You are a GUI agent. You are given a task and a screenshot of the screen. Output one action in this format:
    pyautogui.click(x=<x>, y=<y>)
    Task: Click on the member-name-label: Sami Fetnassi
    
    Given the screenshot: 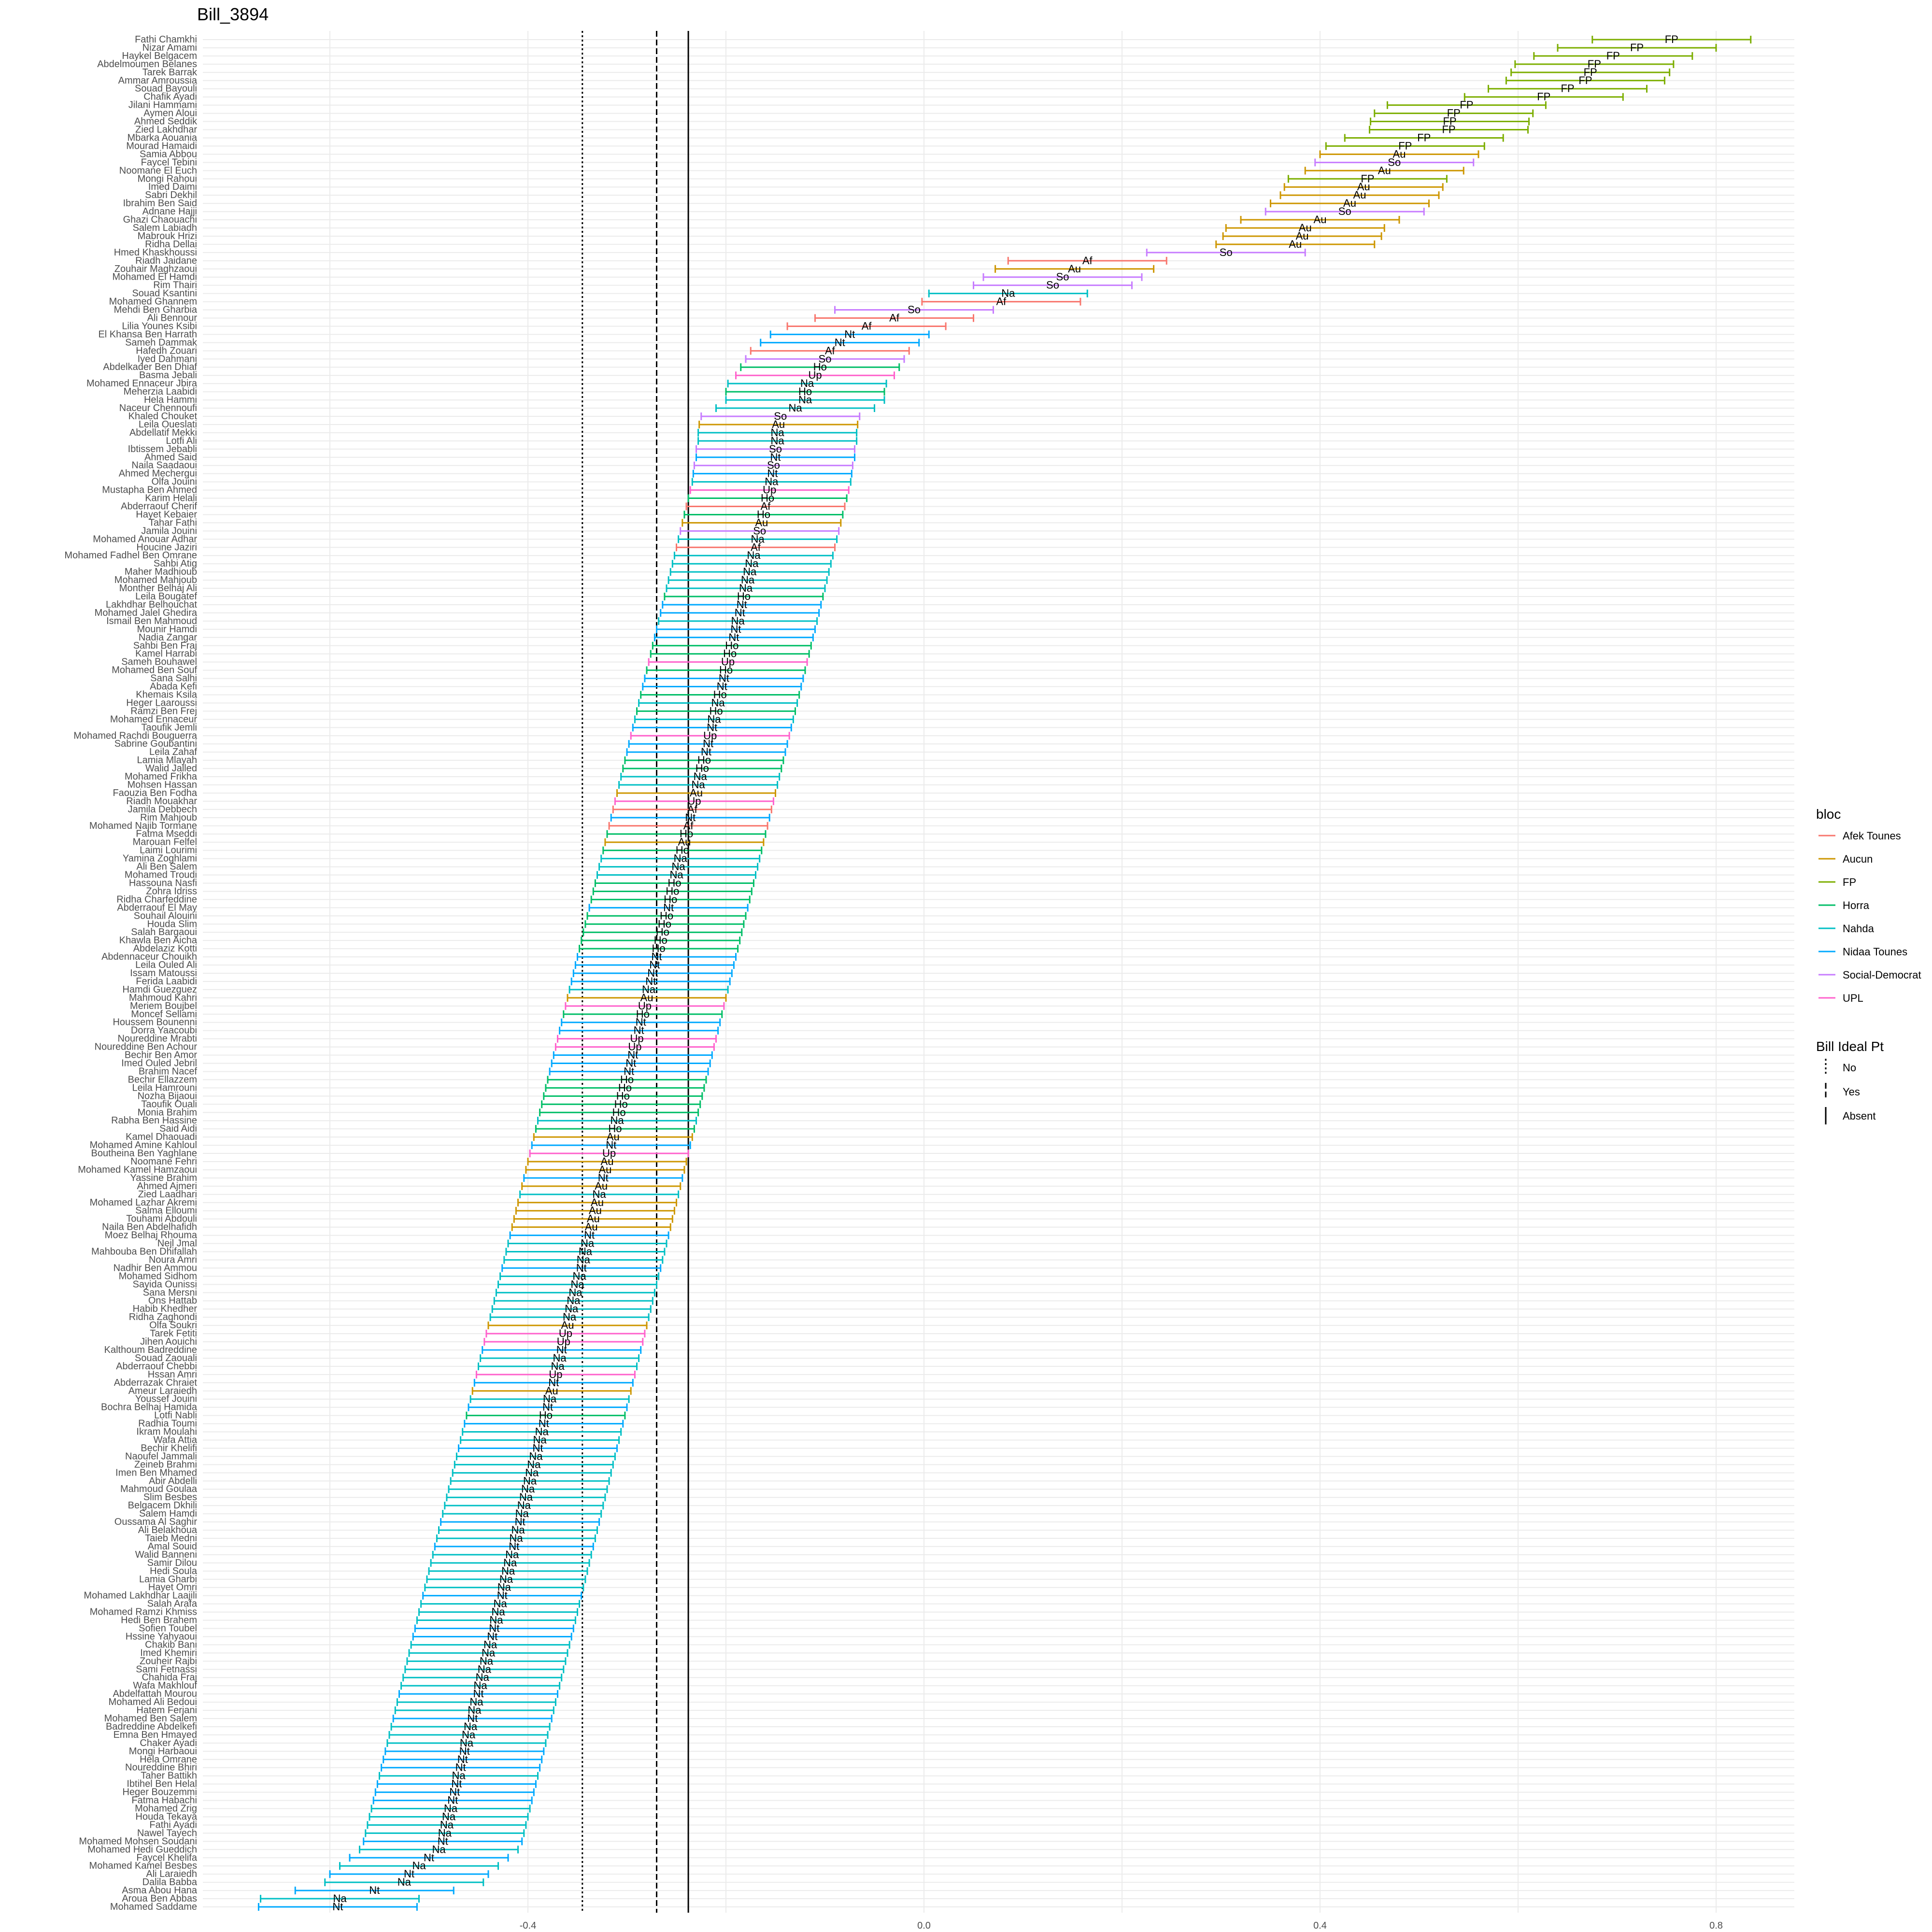 What is the action you would take?
    pyautogui.click(x=166, y=1669)
    